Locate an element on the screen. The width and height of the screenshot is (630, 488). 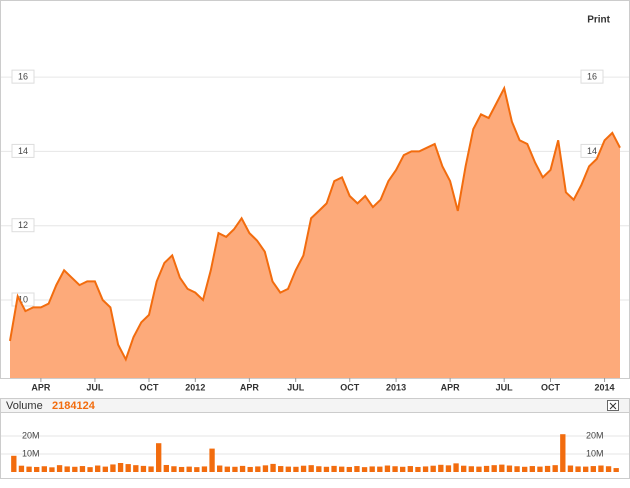
volume-layer: 10M 10M 20M 20M is located at coordinates (315, 451).